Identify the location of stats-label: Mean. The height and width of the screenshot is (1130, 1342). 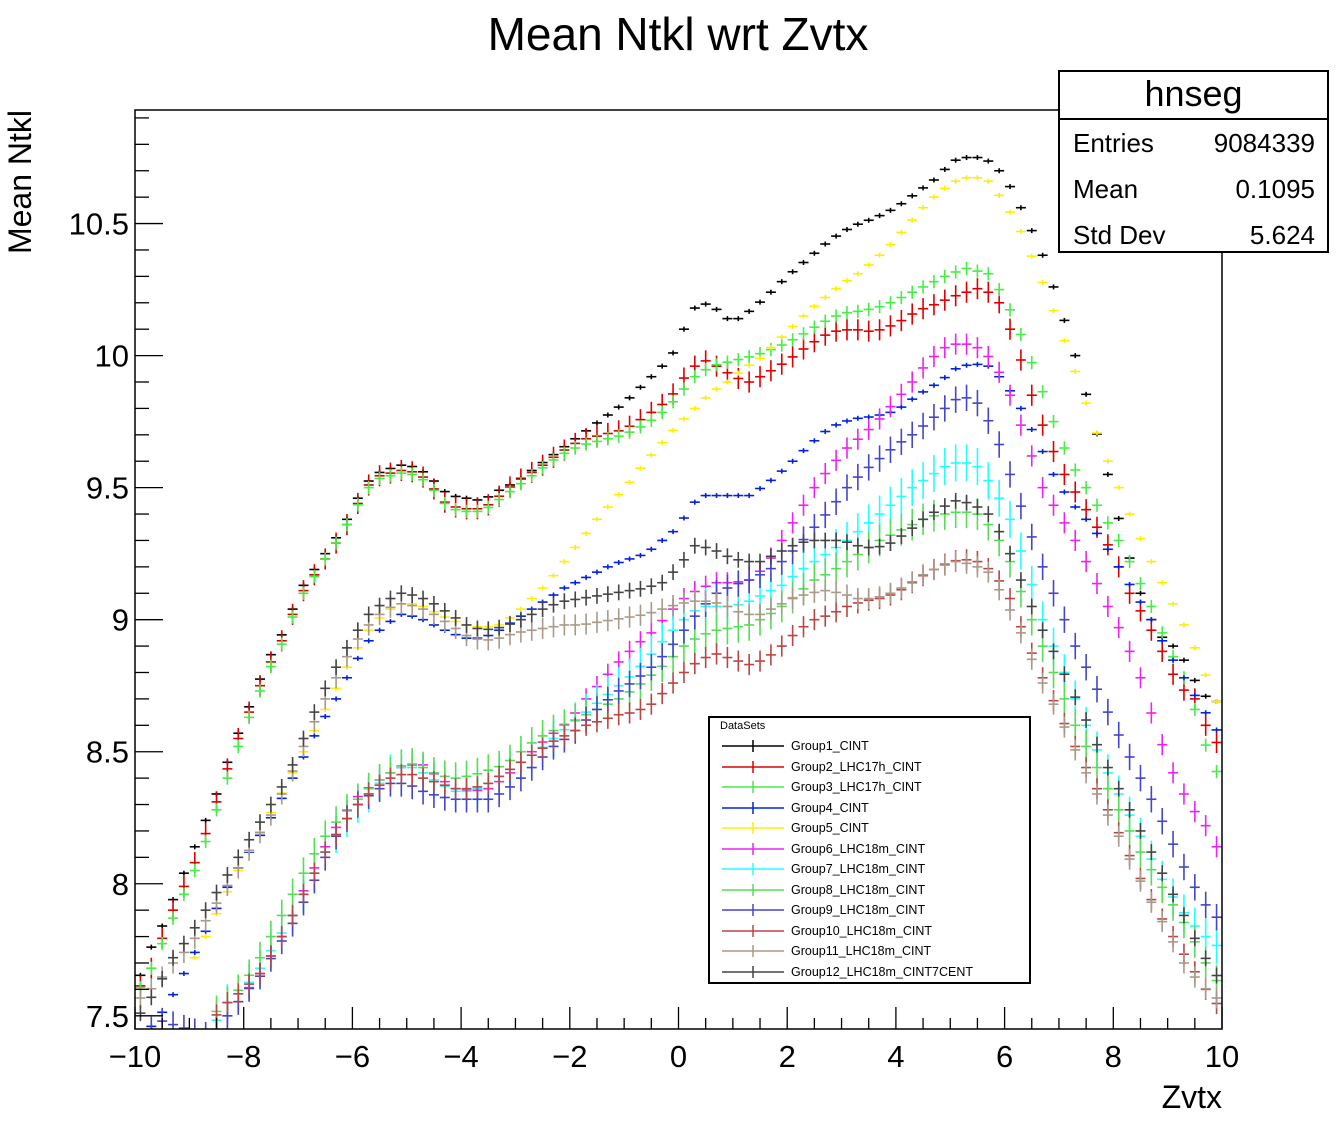
(1106, 189).